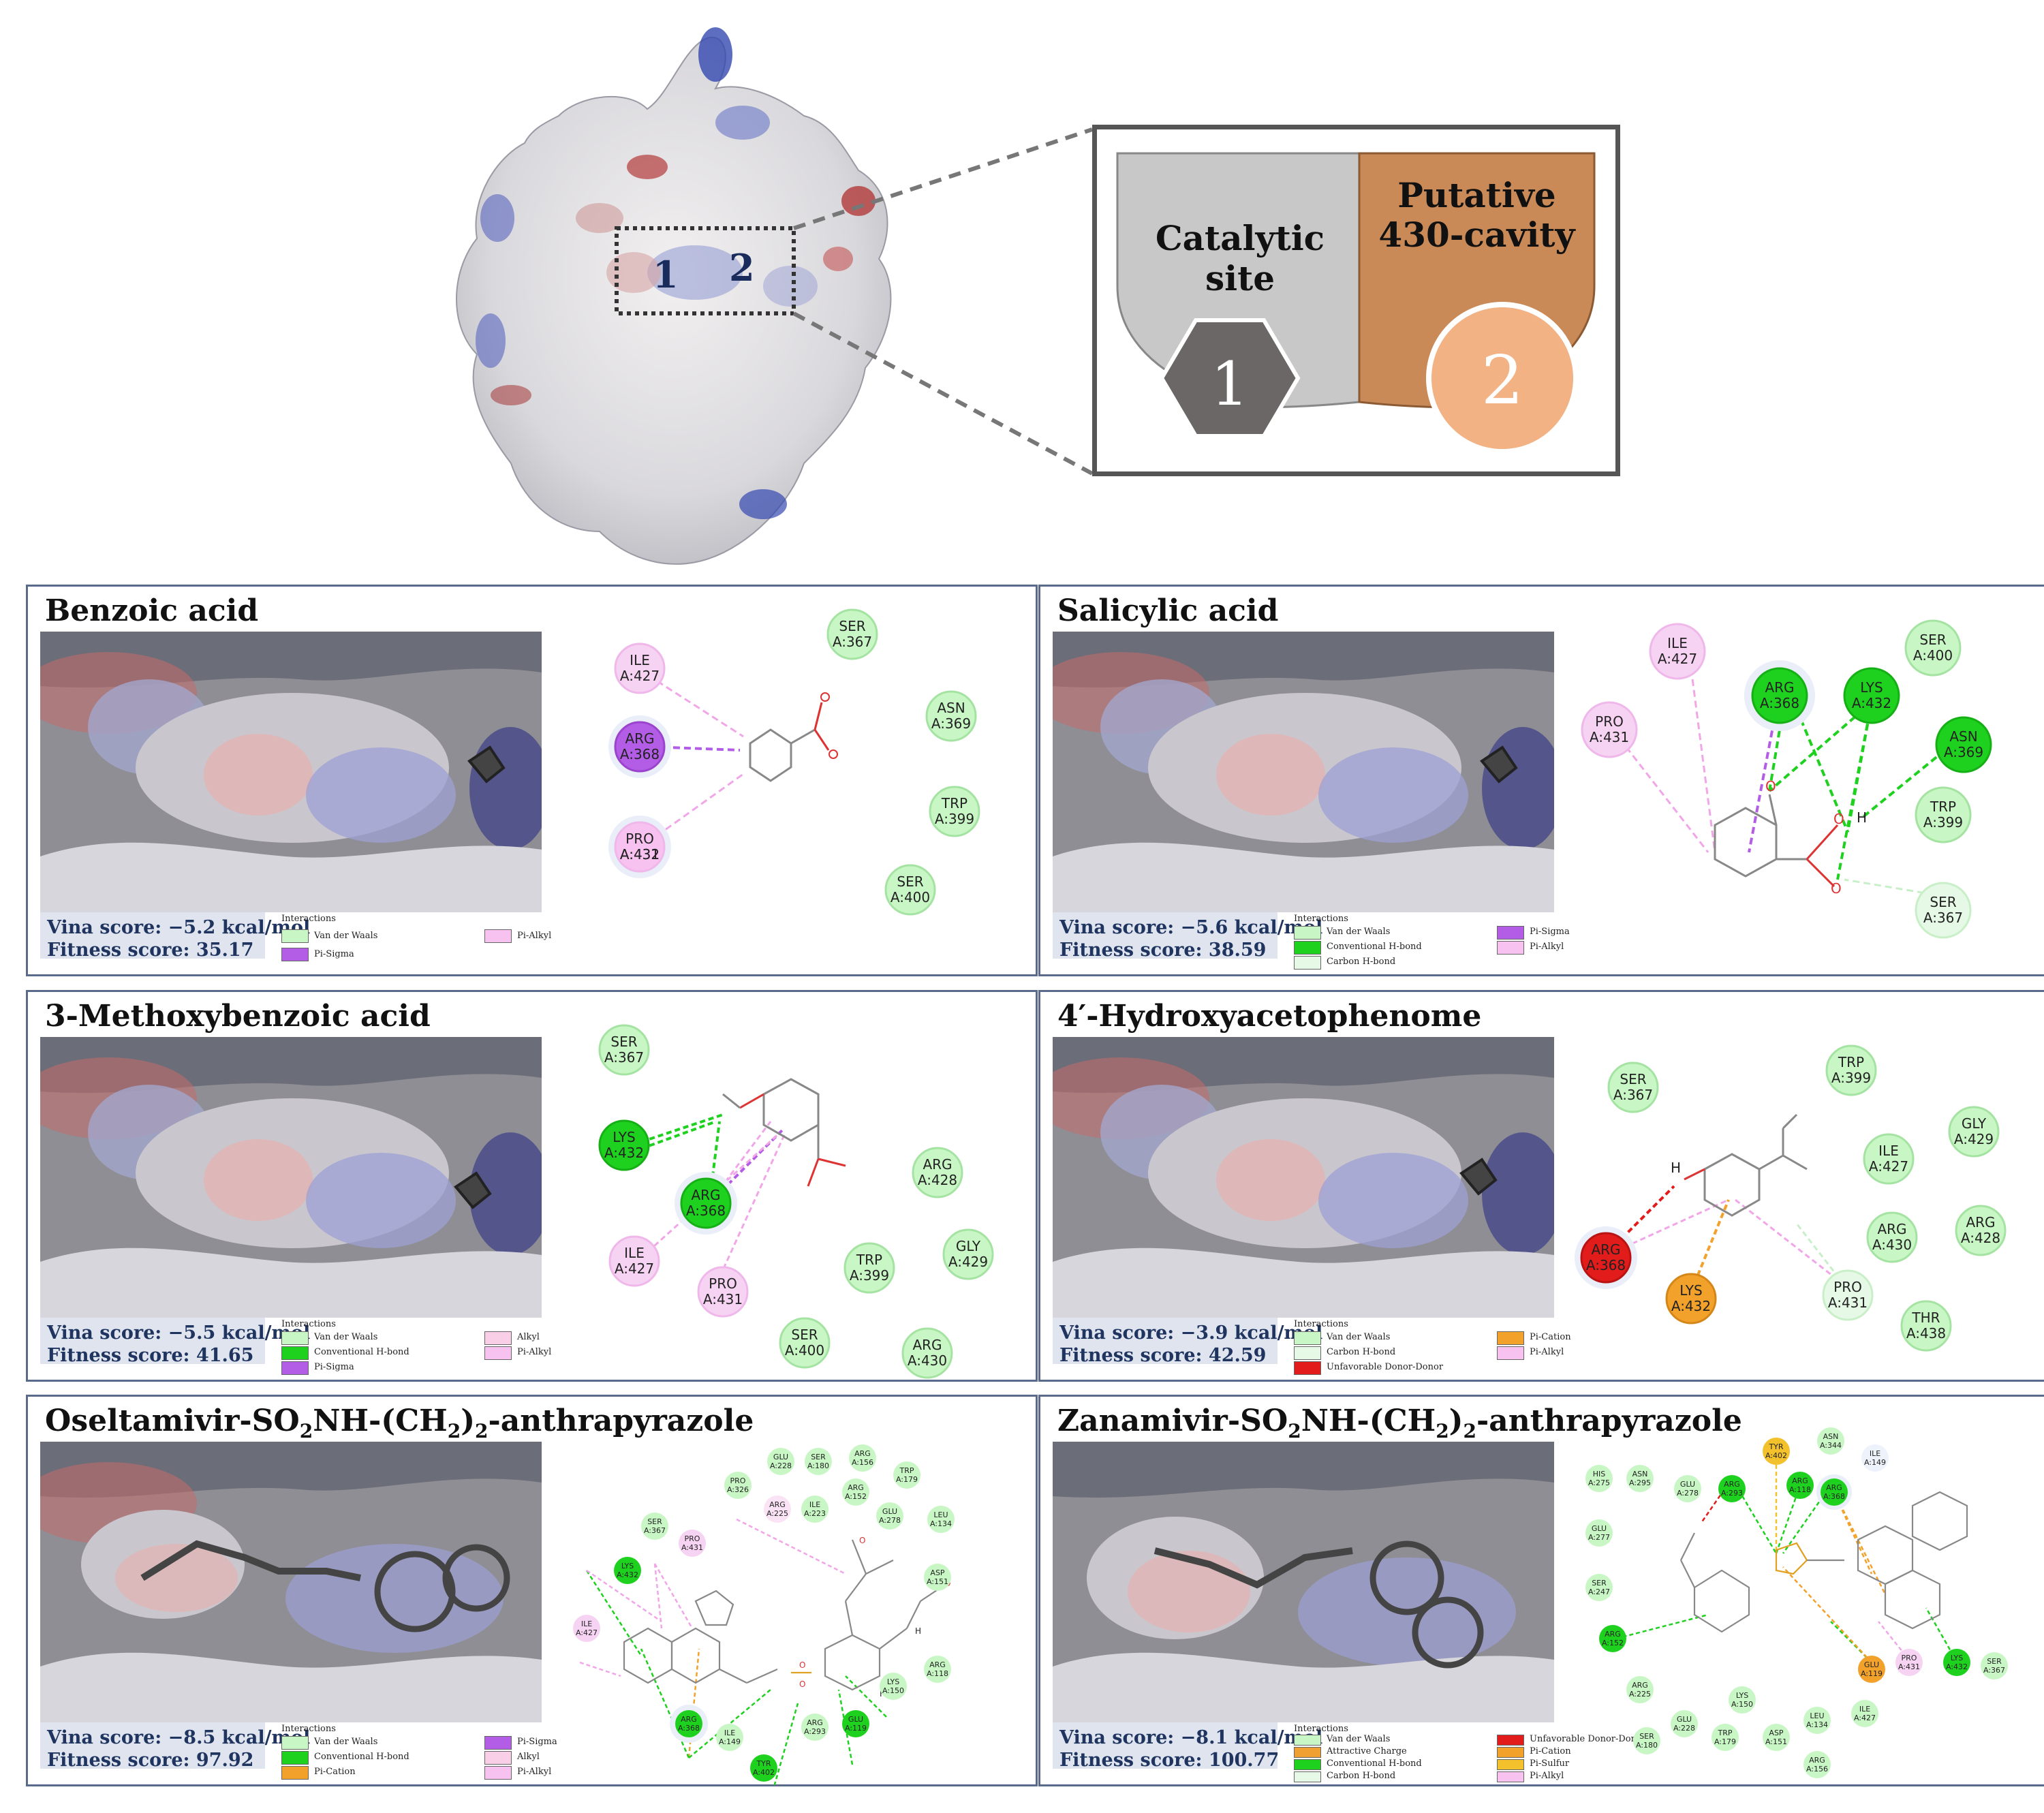  What do you see at coordinates (534, 936) in the screenshot?
I see `legend-label-pi-alkyl: Pi-Alkyl` at bounding box center [534, 936].